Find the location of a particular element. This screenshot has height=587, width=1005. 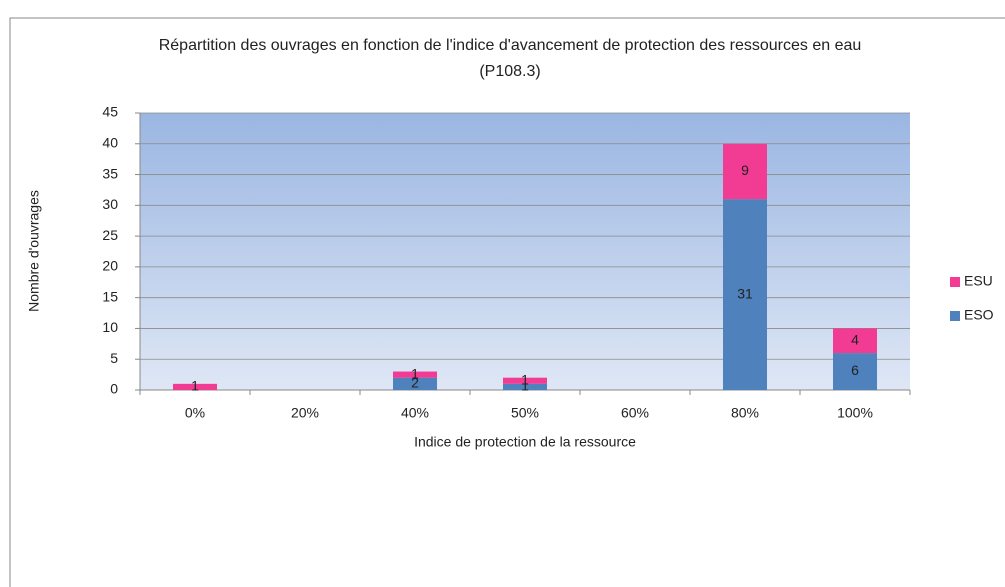

x-axis-label: Indice de protection de la ressource is located at coordinates (525, 442).